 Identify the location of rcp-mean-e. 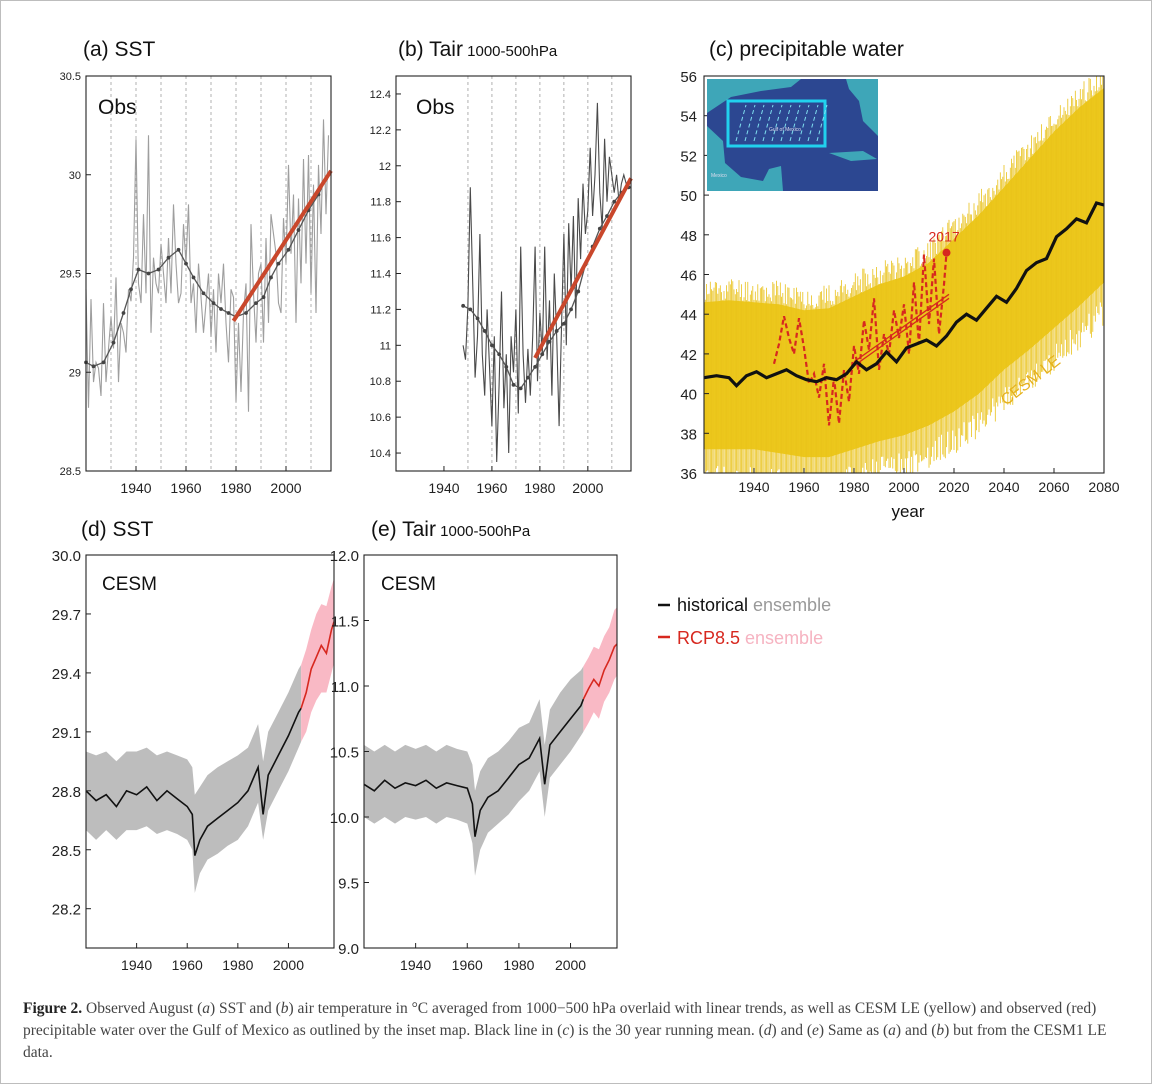
(600, 671).